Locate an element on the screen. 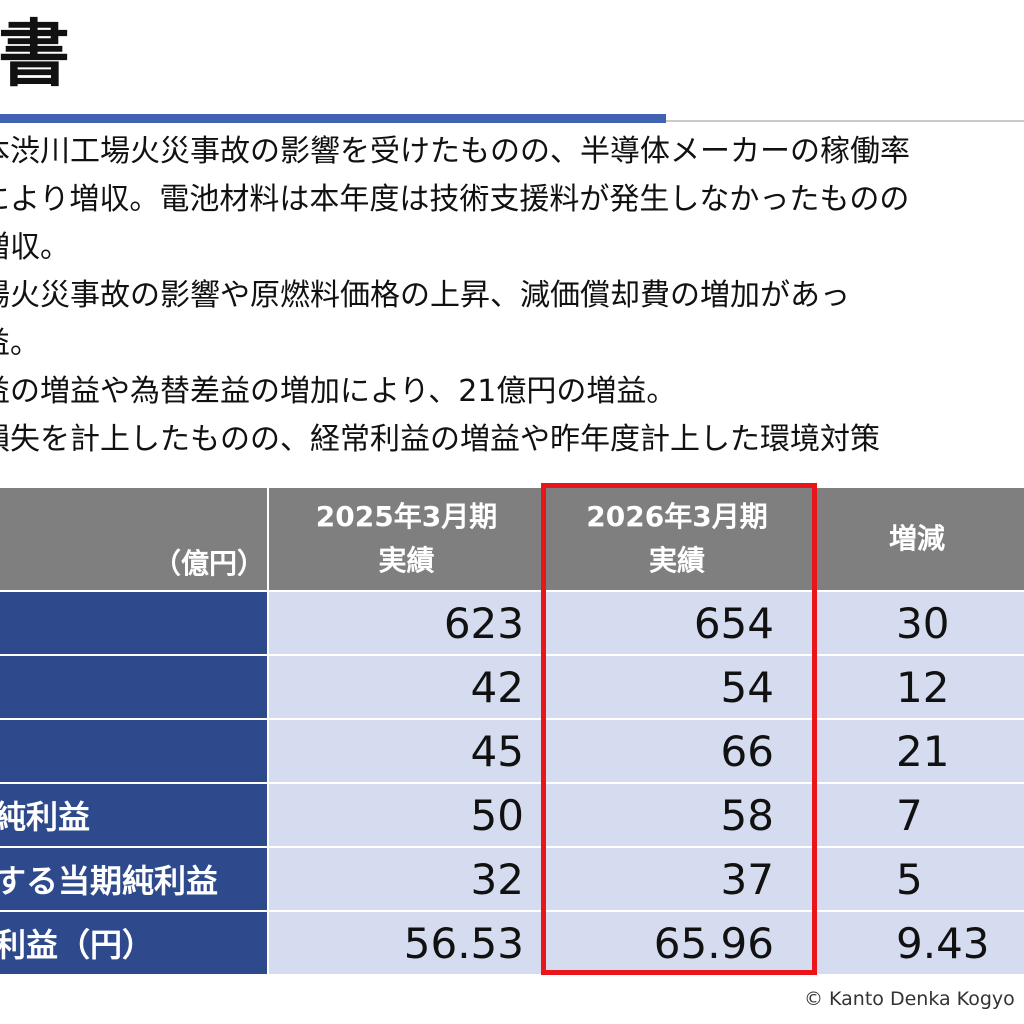 This screenshot has width=1024, height=1024. unit-label: （億円） is located at coordinates (134, 539).